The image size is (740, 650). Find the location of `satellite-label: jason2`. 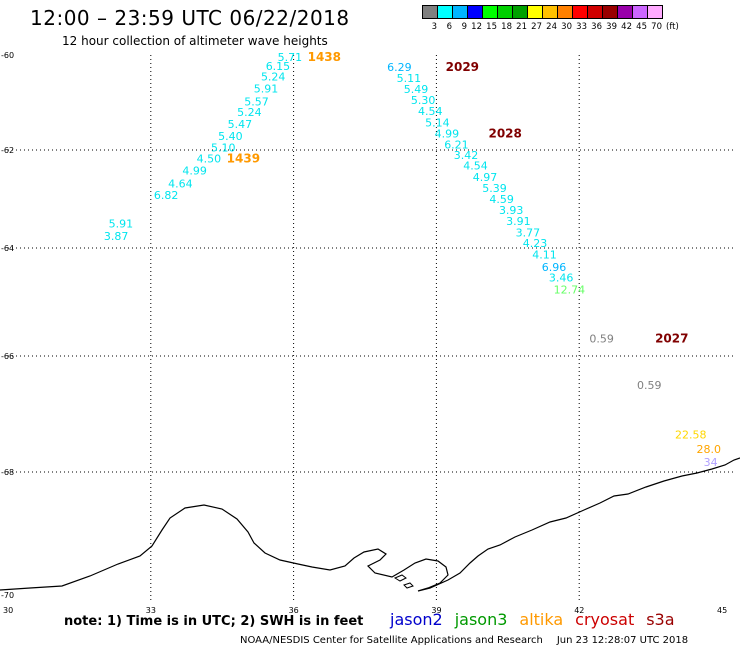

satellite-label: jason2 is located at coordinates (416, 619).